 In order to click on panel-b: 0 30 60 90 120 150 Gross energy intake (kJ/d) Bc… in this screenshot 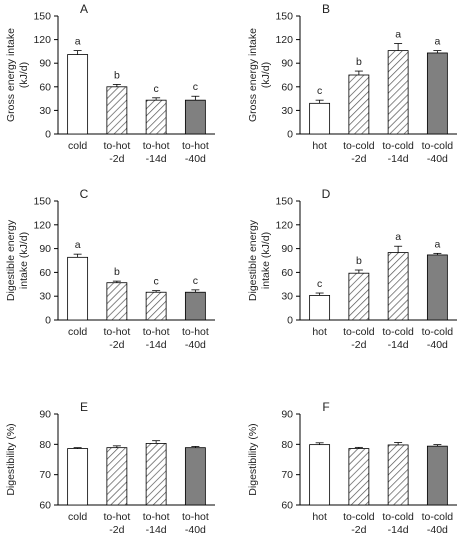, I will do `click(352, 83)`.